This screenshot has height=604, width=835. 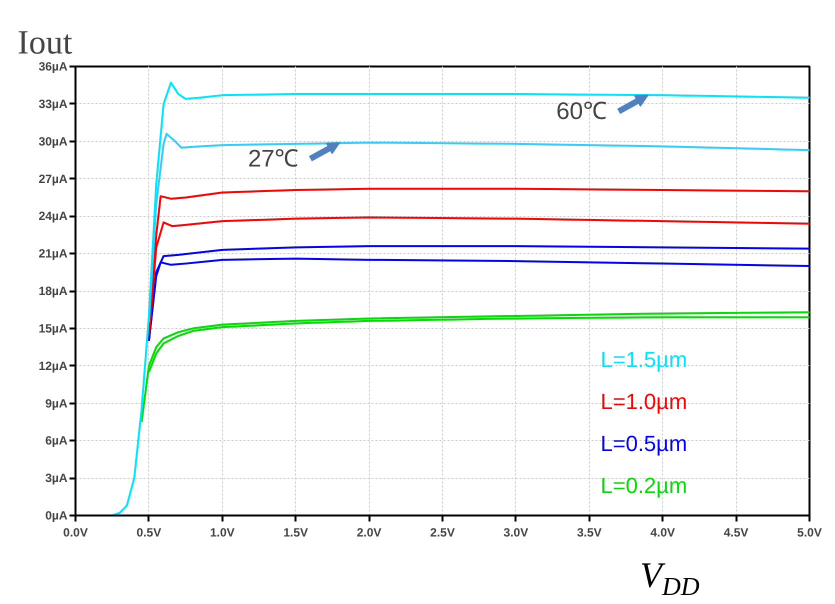 What do you see at coordinates (53, 253) in the screenshot?
I see `y-tick-label: 21µA` at bounding box center [53, 253].